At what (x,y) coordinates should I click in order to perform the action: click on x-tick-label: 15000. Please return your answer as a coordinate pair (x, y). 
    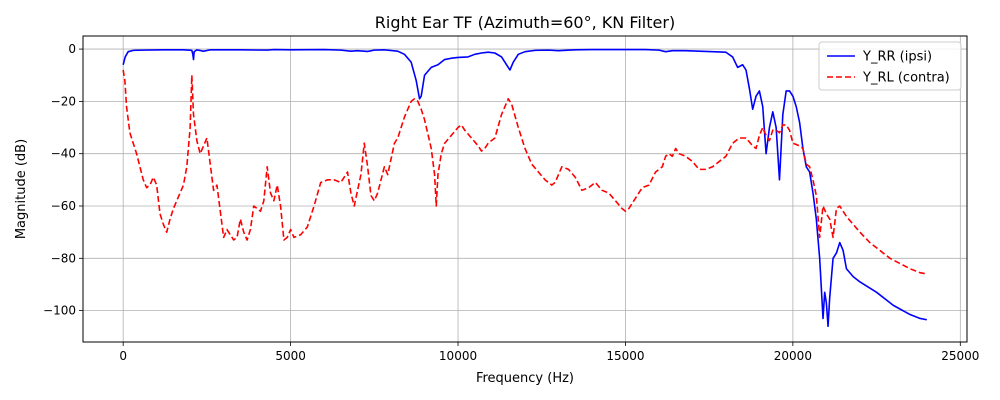
    Looking at the image, I should click on (625, 356).